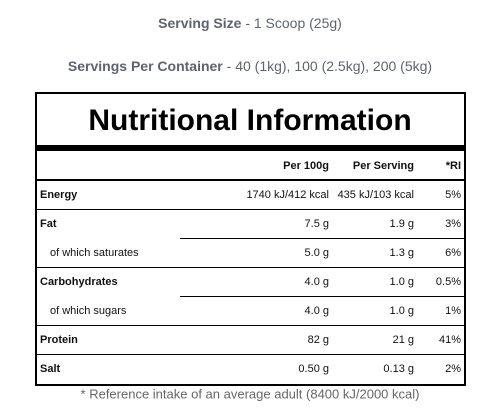 The height and width of the screenshot is (418, 500). Describe the element at coordinates (94, 253) in the screenshot. I see `sub-nutrient-label: of which saturates` at that location.